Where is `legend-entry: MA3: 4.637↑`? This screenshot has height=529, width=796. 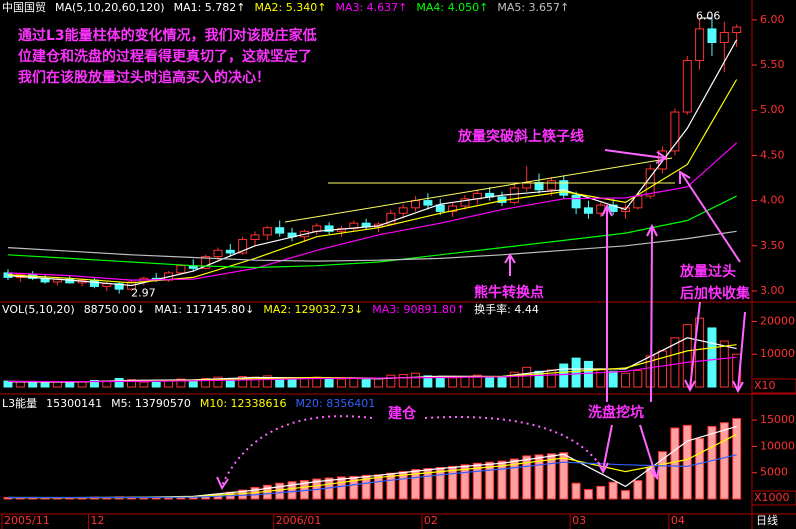 legend-entry: MA3: 4.637↑ is located at coordinates (371, 7).